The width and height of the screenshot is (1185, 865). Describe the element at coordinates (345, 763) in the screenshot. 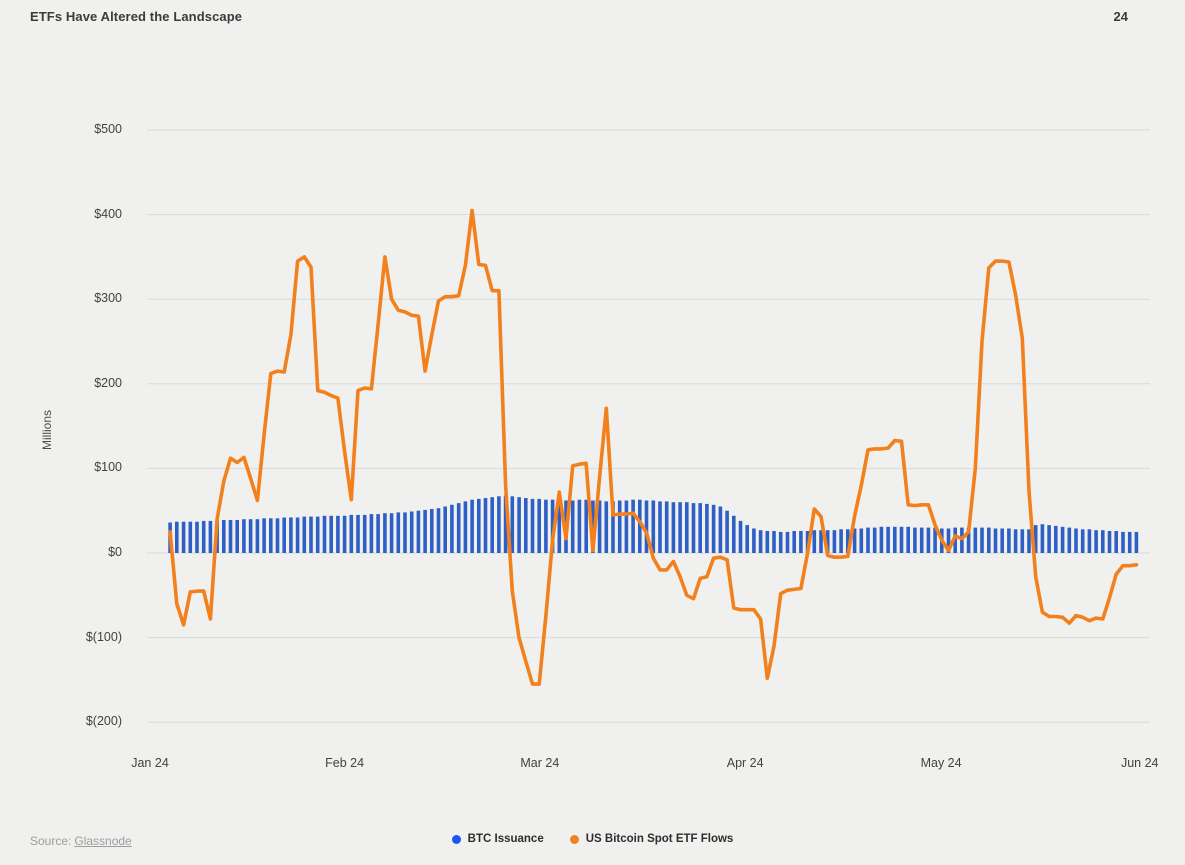

I see `x-tick-label: Feb 24` at that location.